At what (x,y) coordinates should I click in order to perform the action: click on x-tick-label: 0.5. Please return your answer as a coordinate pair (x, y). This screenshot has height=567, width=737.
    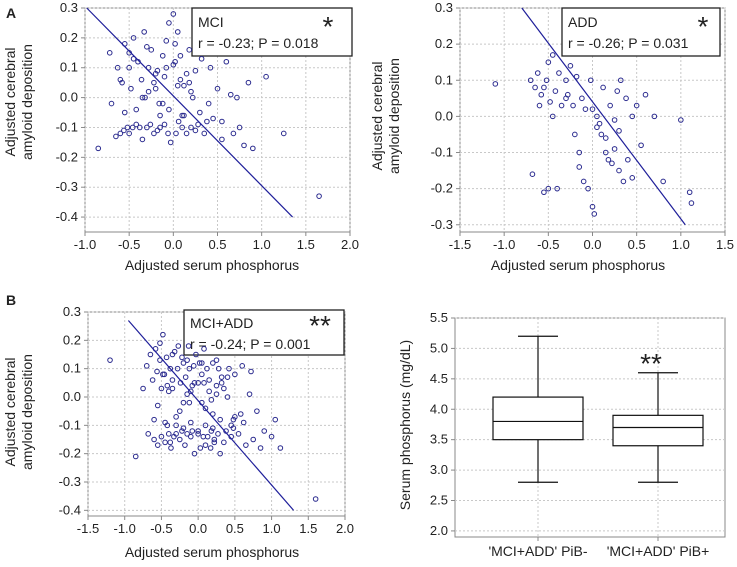
    Looking at the image, I should click on (235, 528).